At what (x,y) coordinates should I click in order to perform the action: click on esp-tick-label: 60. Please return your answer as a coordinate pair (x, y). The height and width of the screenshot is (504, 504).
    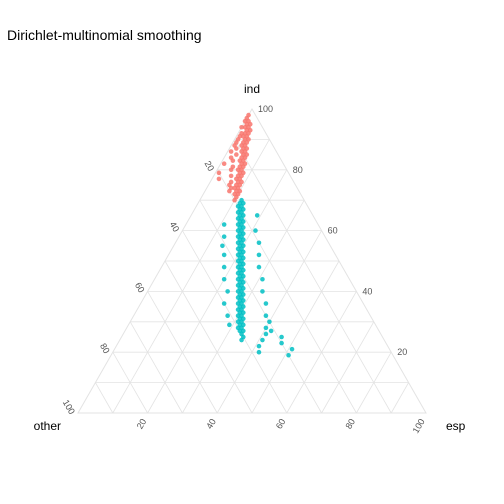
    Looking at the image, I should click on (281, 424).